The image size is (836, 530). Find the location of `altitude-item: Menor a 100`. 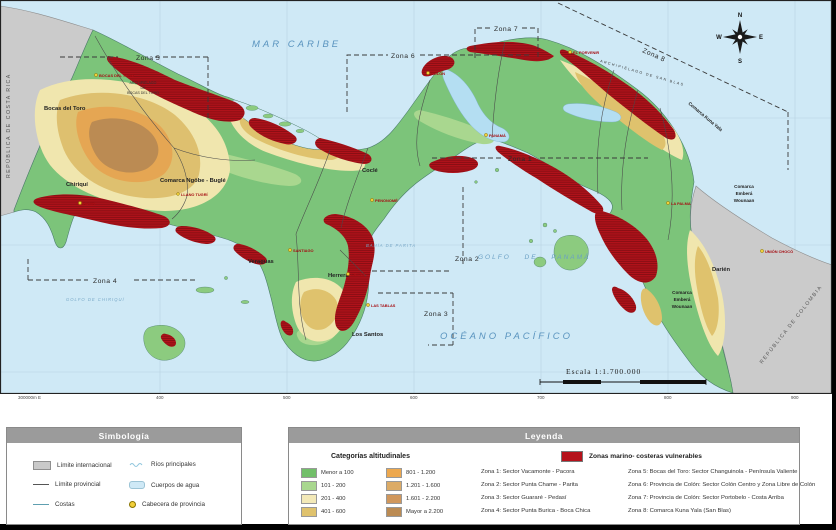

altitude-item: Menor a 100 is located at coordinates (327, 473).